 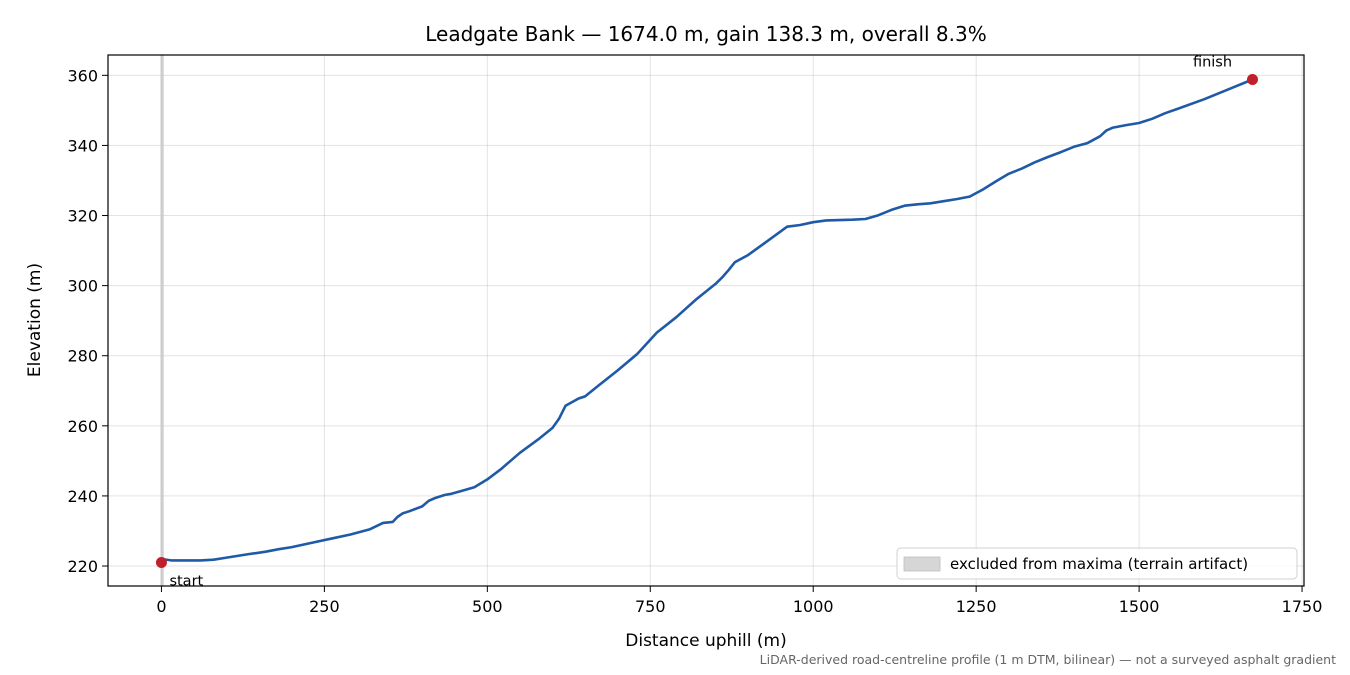 I want to click on legend-label: excluded from maxima (terrain artifact), so click(x=1099, y=564).